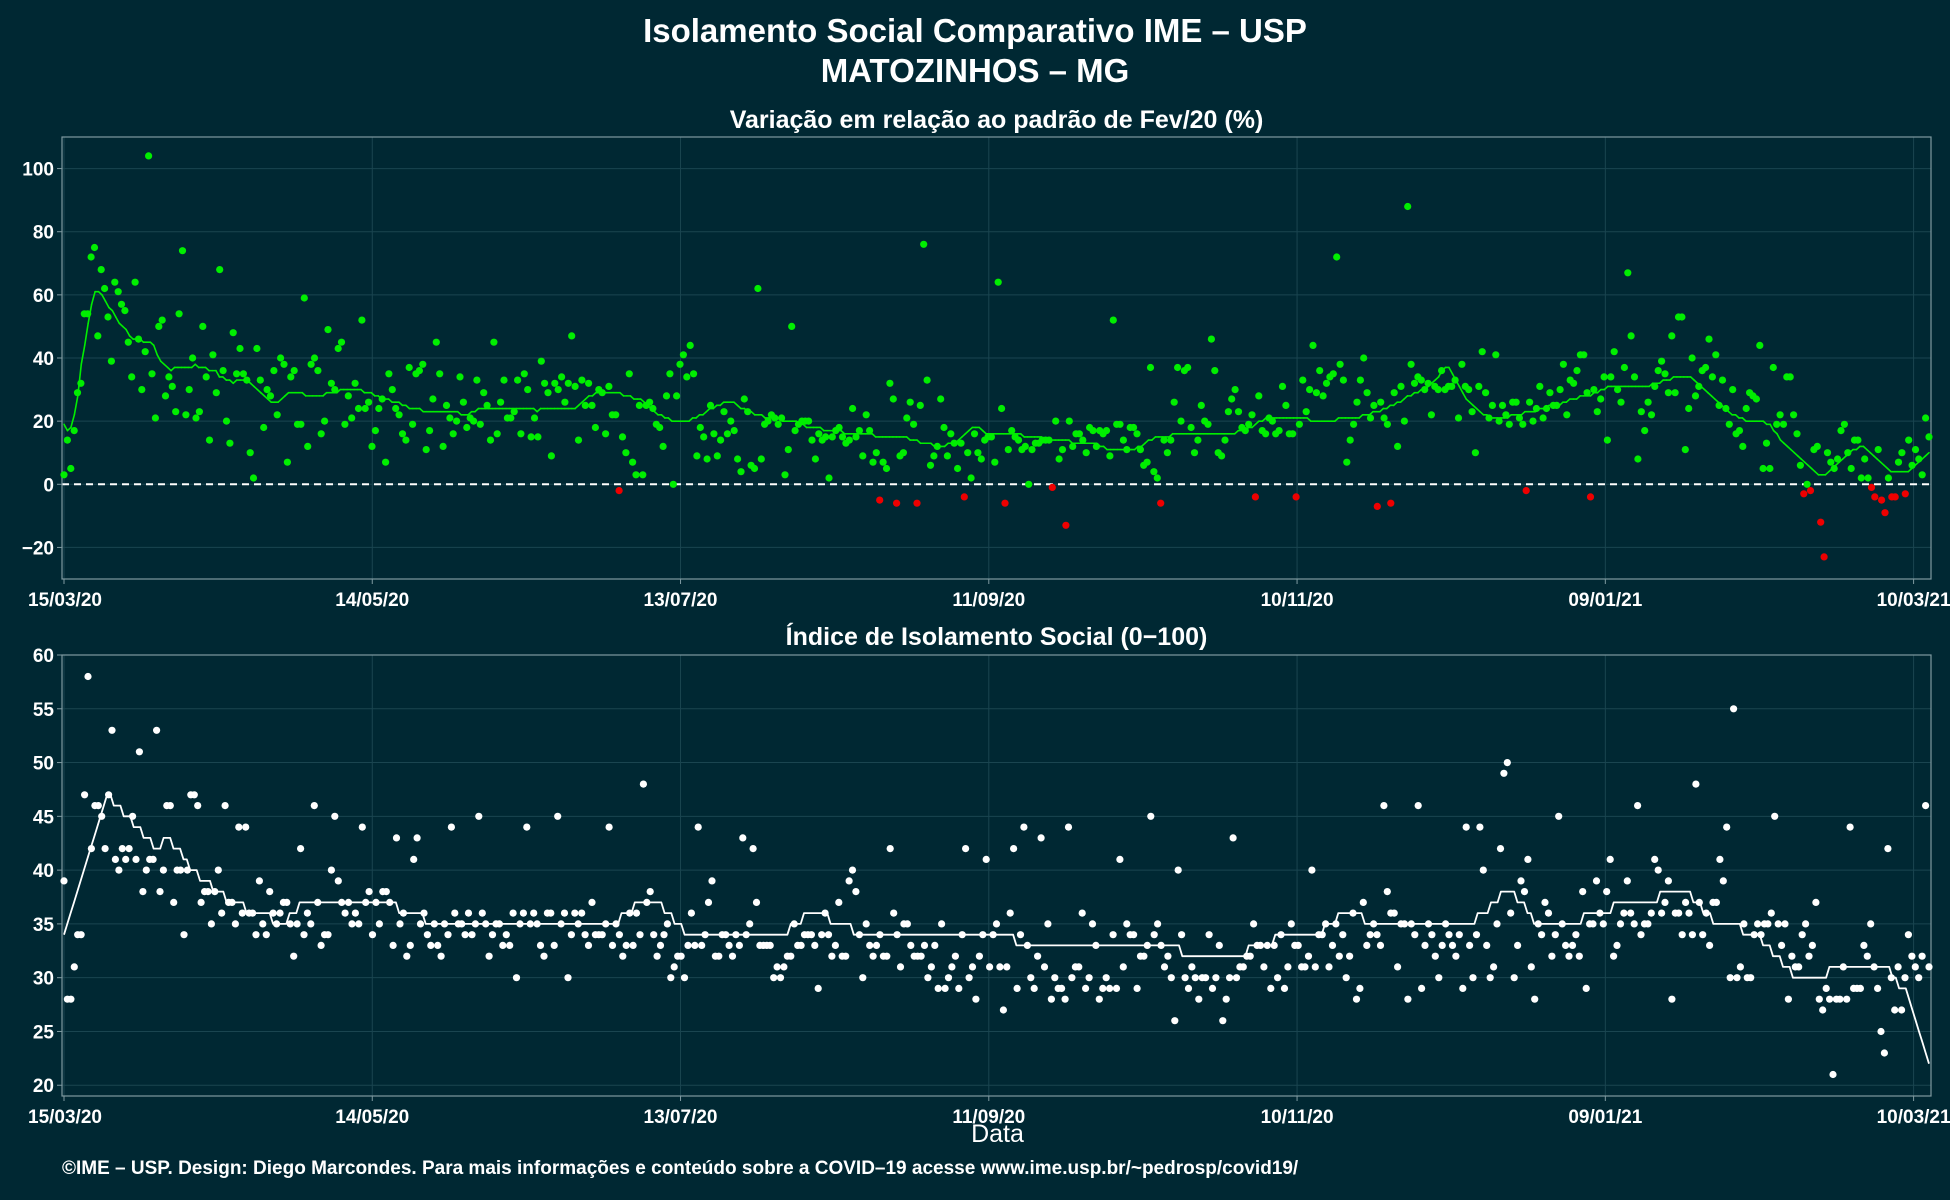 This screenshot has height=1200, width=1950. Describe the element at coordinates (988, 600) in the screenshot. I see `x-tick-label: 11/09/20` at that location.